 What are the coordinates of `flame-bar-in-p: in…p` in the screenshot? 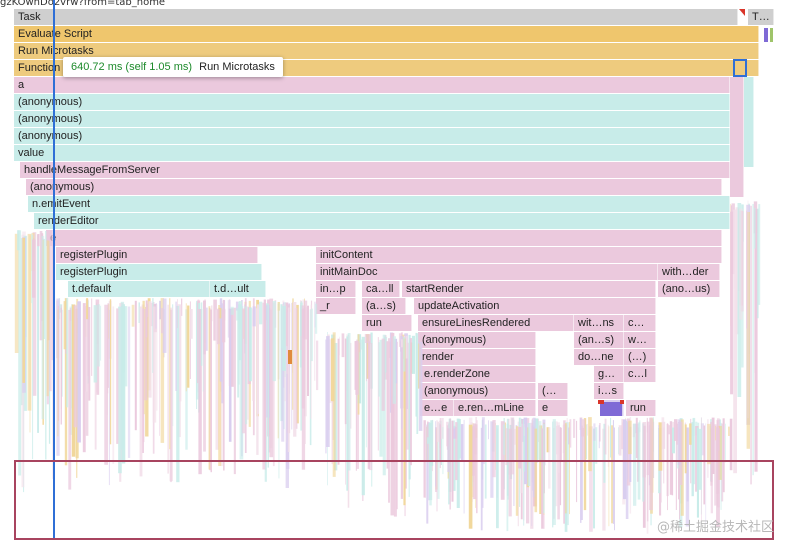 It's located at (336, 289).